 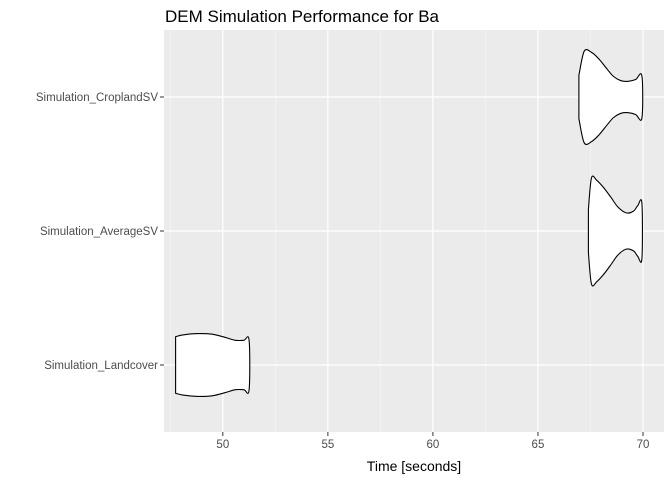 What do you see at coordinates (643, 445) in the screenshot?
I see `x-tick-label: 70` at bounding box center [643, 445].